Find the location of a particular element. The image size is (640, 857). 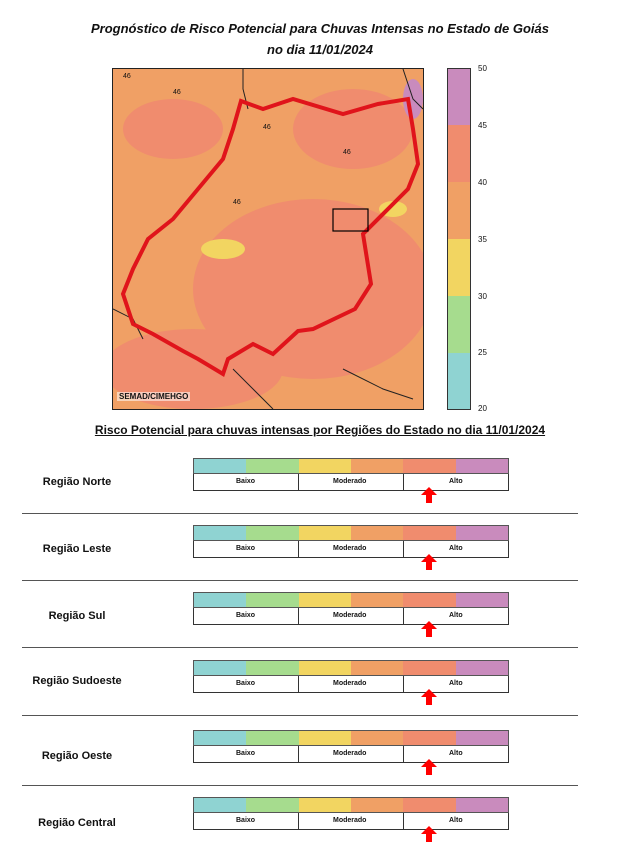

colorbar-tick: 40 is located at coordinates (482, 182).